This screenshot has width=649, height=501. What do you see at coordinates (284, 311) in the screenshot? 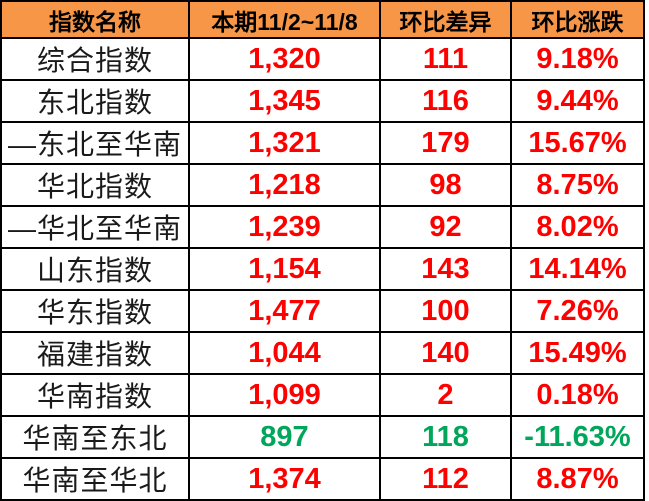
I see `current-value-cell: 1,477` at bounding box center [284, 311].